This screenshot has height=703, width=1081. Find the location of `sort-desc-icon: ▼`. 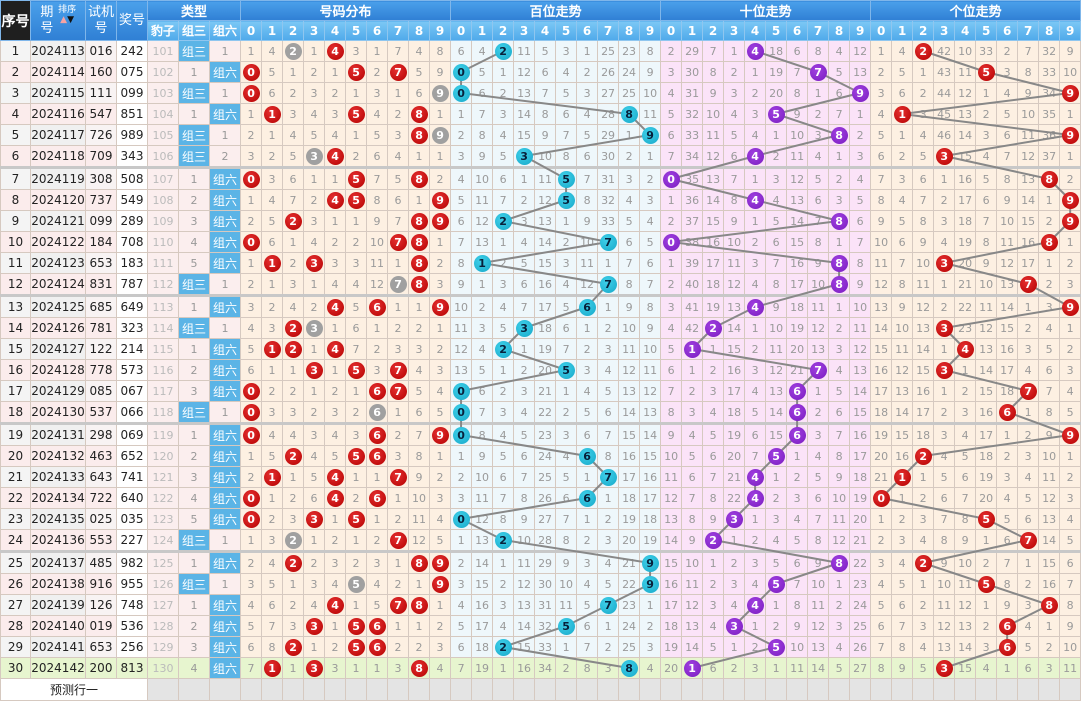

sort-desc-icon: ▼ is located at coordinates (70, 19).